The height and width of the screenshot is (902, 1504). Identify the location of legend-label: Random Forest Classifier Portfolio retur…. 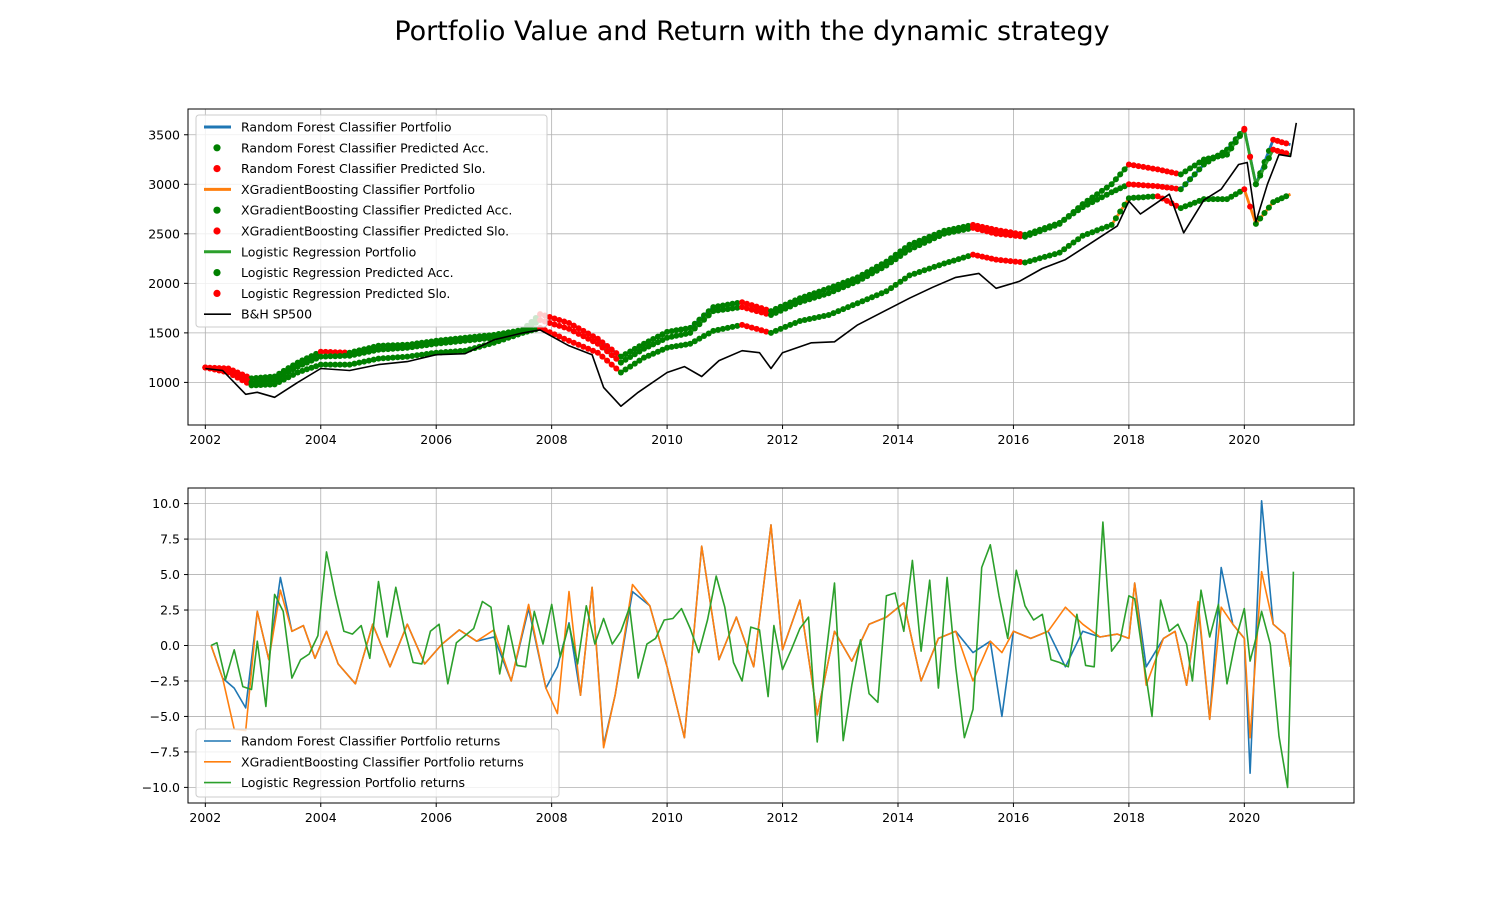
(370, 741).